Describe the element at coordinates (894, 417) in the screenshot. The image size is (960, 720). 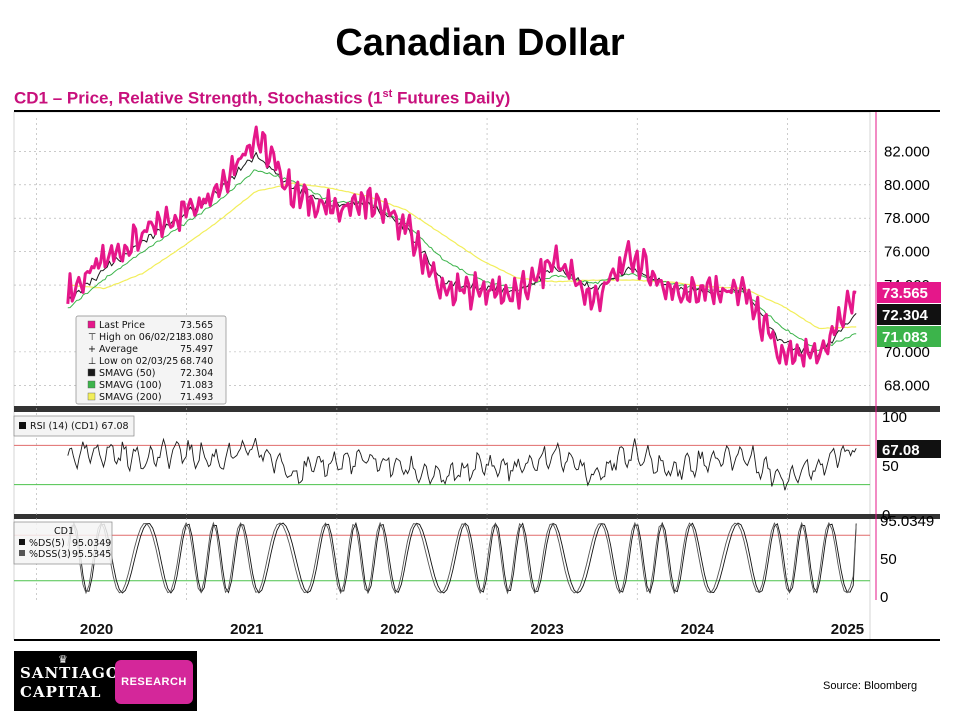
I see `rsi-tick-label: 100` at that location.